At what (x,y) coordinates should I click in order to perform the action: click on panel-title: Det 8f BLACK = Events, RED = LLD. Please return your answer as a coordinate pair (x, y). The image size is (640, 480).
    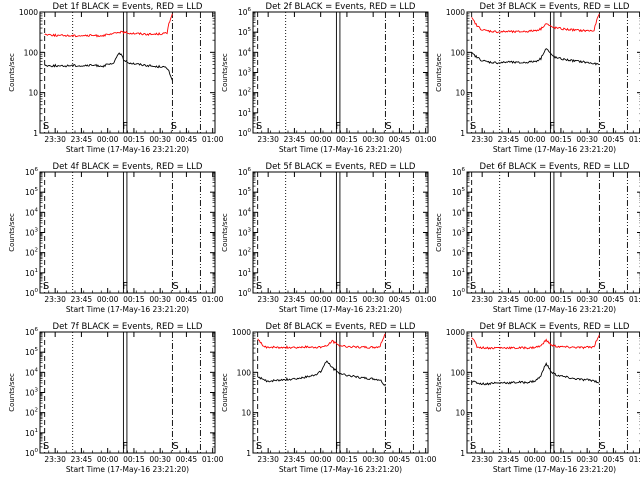
    Looking at the image, I should click on (341, 327).